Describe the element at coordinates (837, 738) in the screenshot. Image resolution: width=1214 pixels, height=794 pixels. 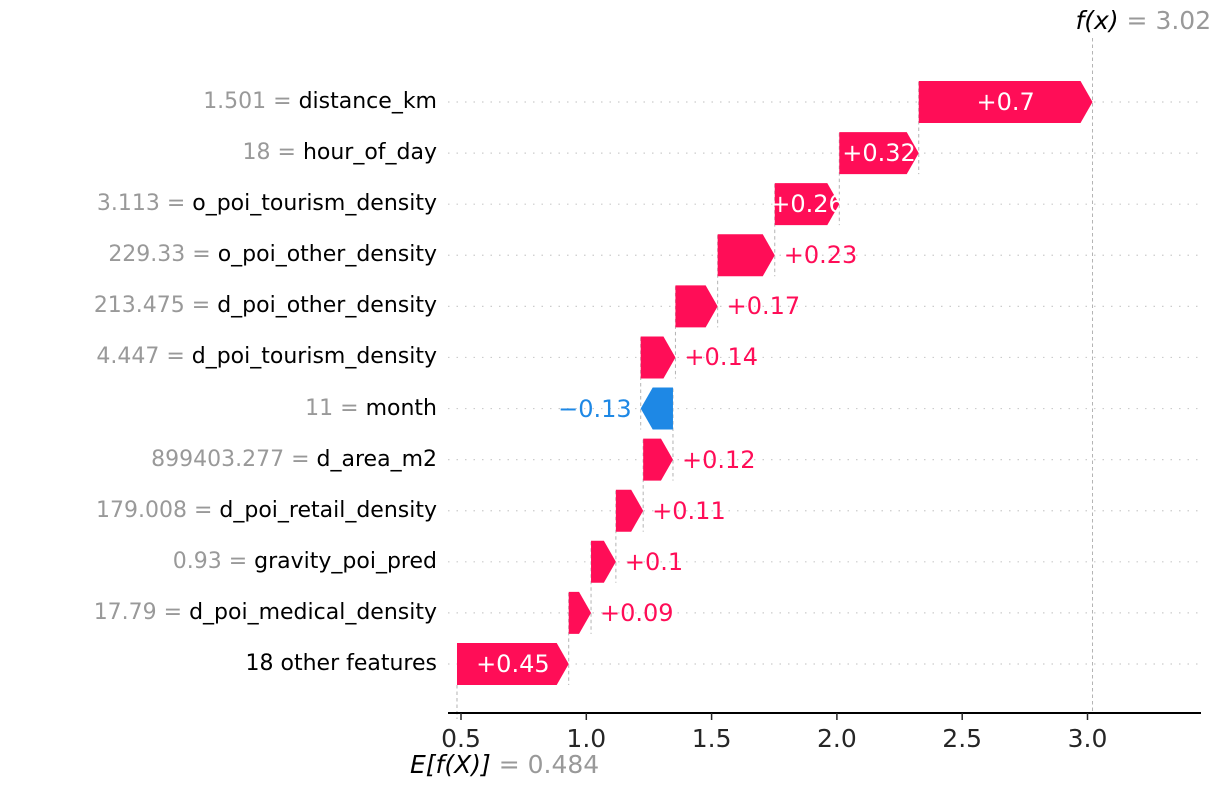
I see `x-tick-label: 2.0` at that location.